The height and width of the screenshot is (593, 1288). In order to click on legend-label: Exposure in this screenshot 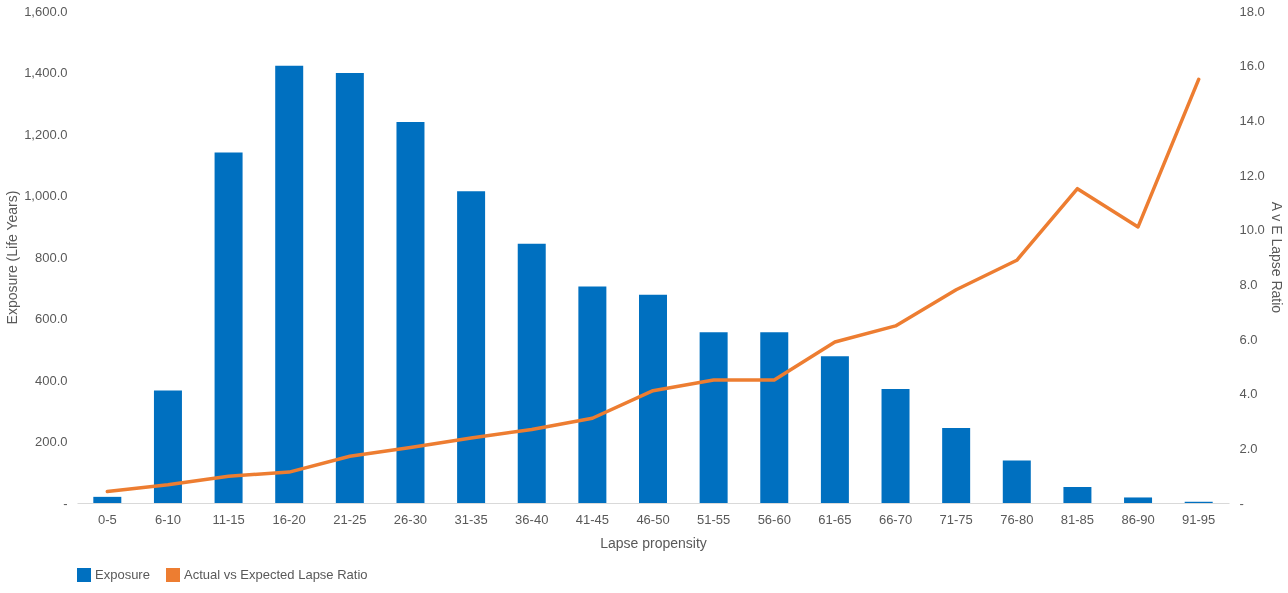, I will do `click(122, 574)`.